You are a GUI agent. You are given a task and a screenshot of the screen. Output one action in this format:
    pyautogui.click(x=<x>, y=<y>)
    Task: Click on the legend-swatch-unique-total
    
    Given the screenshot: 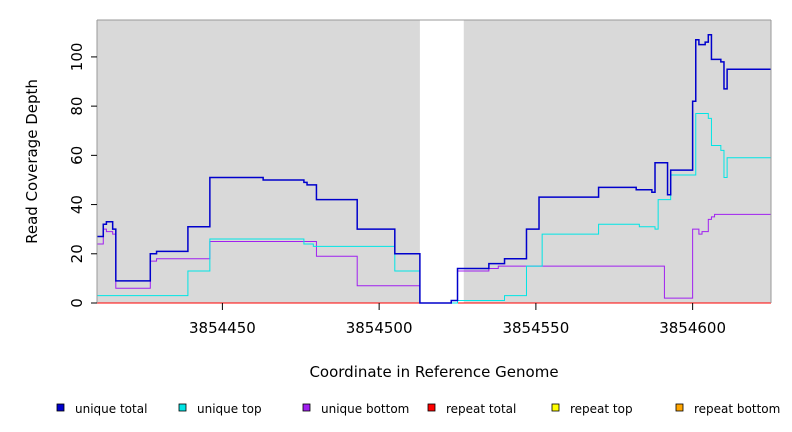 What is the action you would take?
    pyautogui.click(x=60, y=407)
    